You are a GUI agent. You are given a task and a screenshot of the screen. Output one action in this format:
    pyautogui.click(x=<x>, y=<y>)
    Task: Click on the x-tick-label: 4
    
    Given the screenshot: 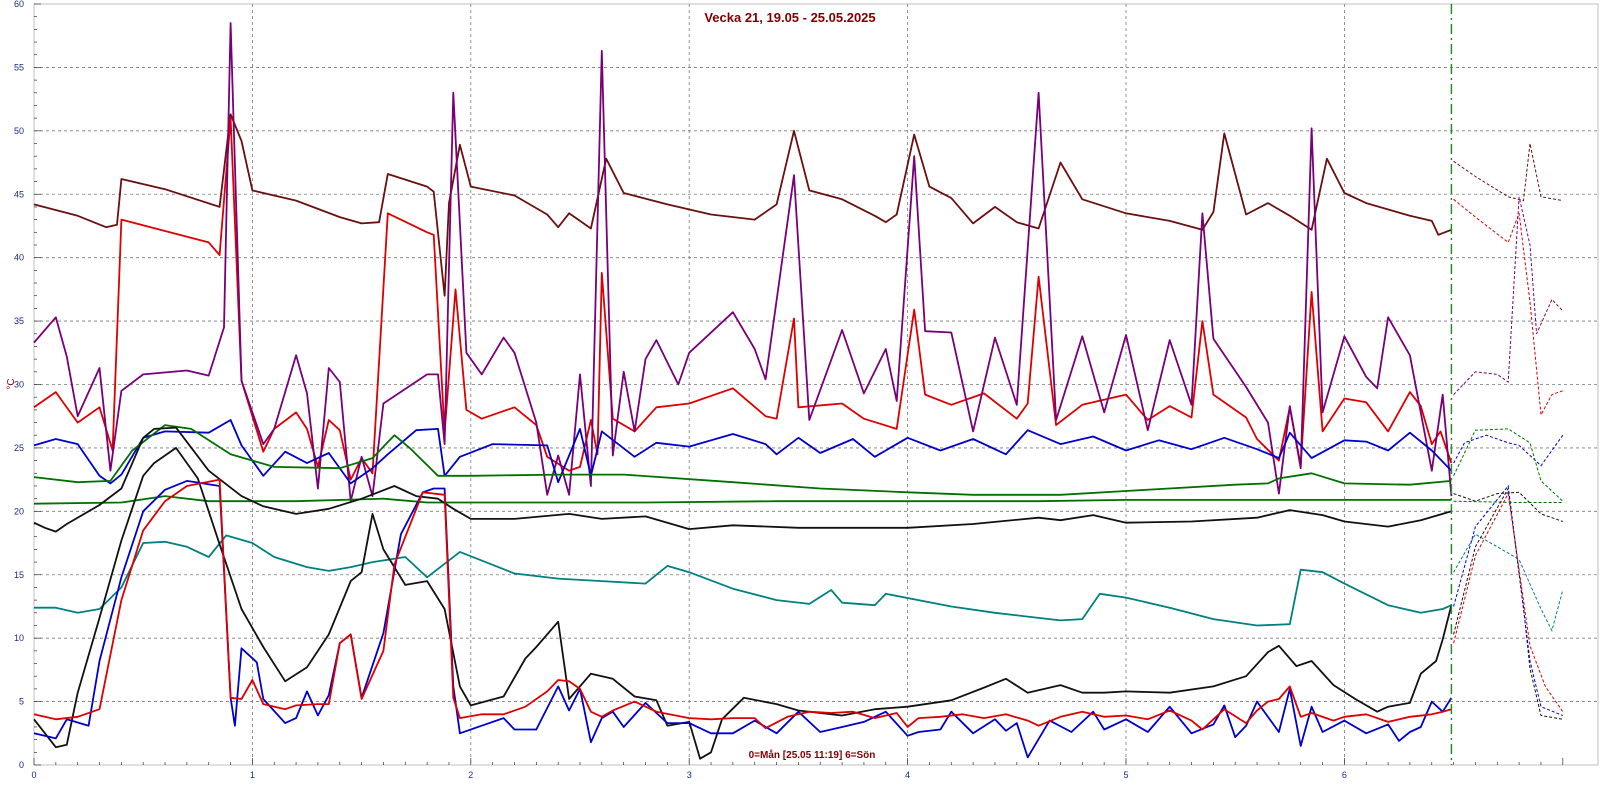 What is the action you would take?
    pyautogui.click(x=907, y=775)
    